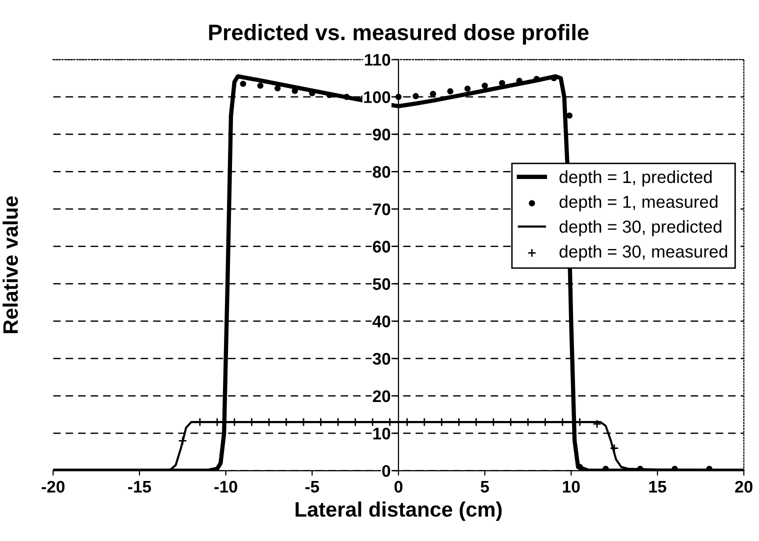 The width and height of the screenshot is (759, 541). I want to click on y-tick-label: 0, so click(386, 471).